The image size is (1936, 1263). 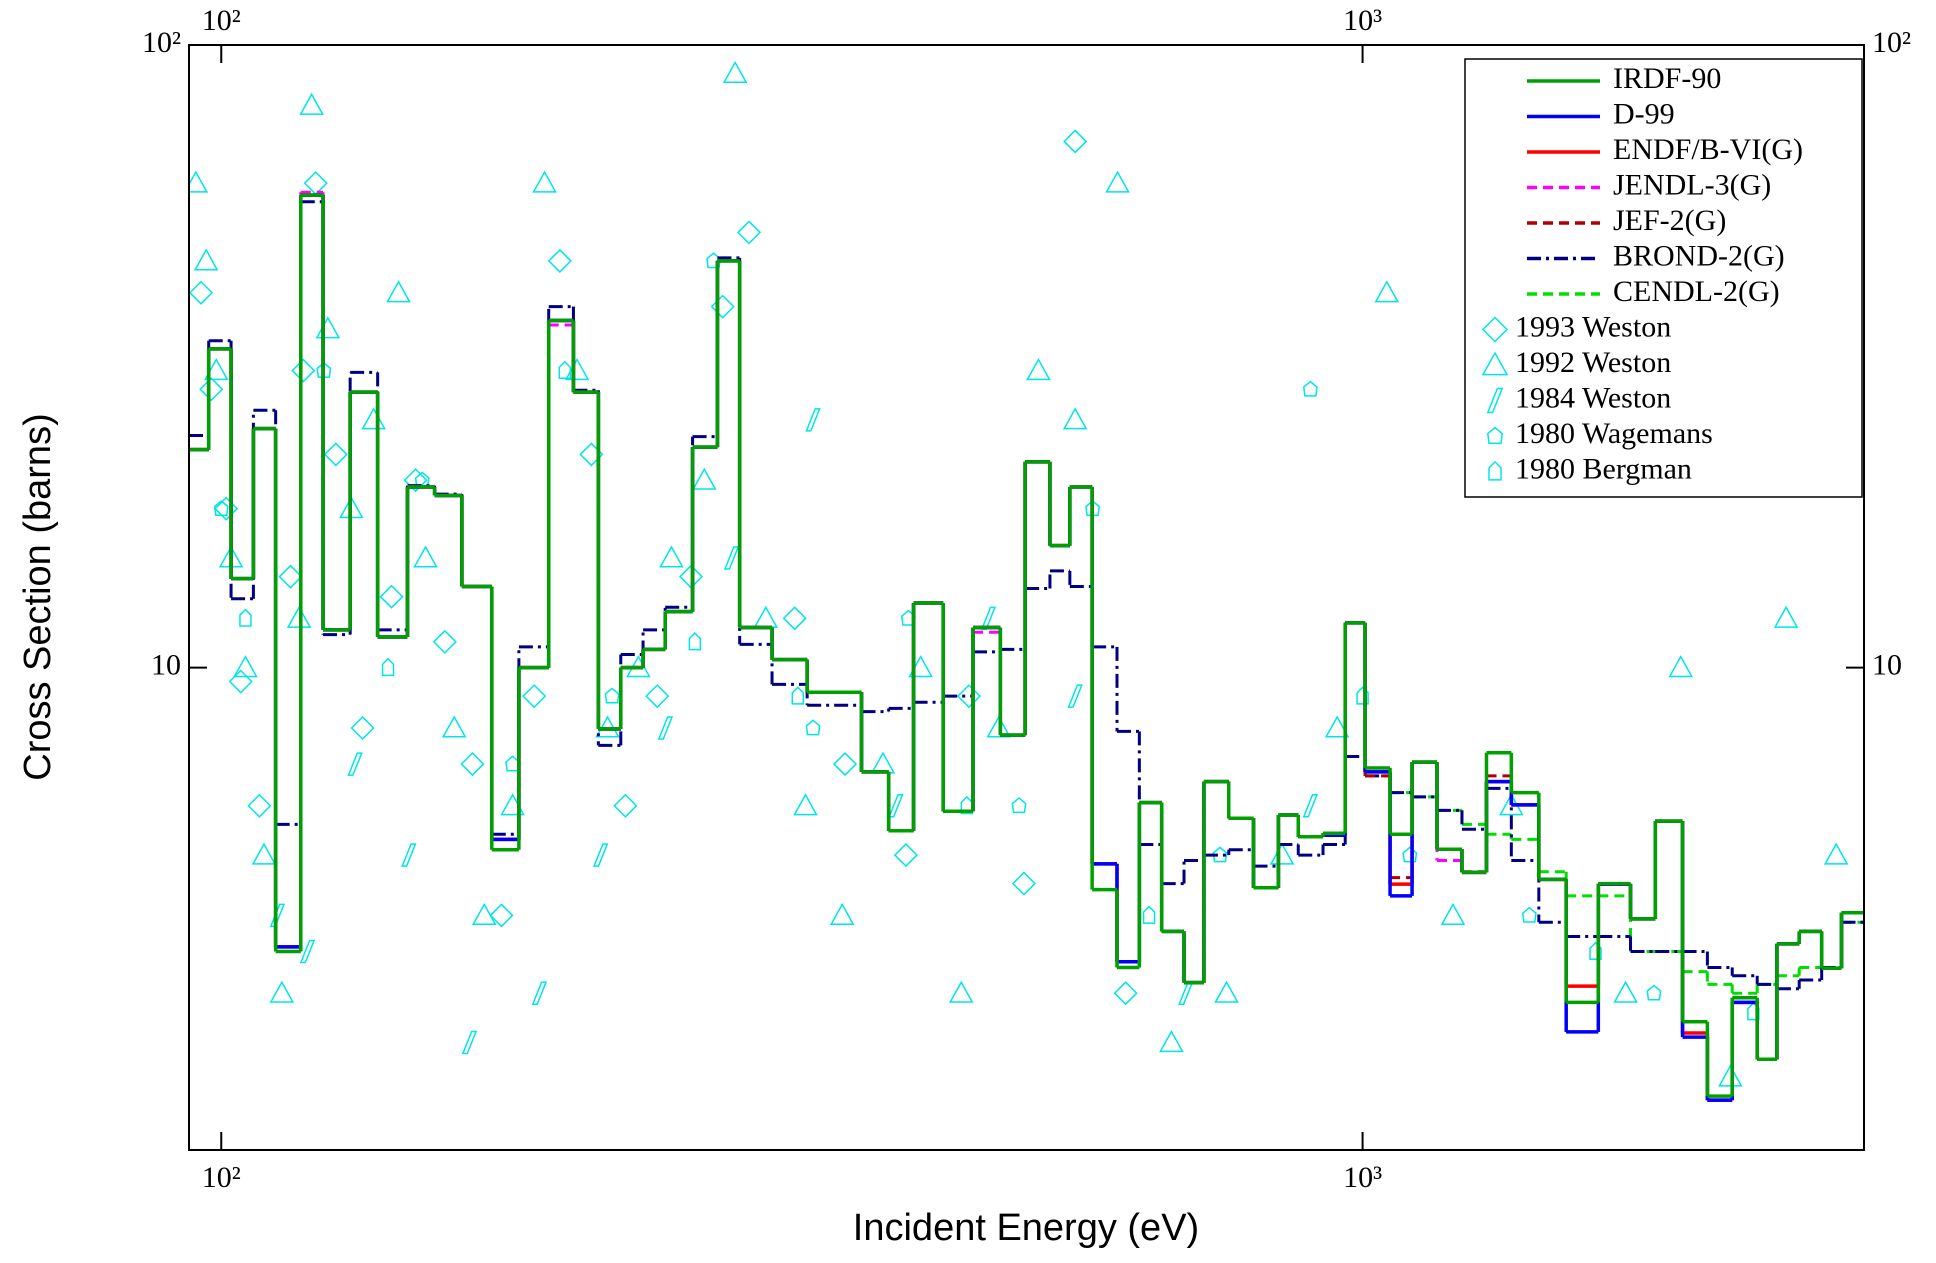 I want to click on legend-label: BROND-2(G), so click(x=1699, y=255).